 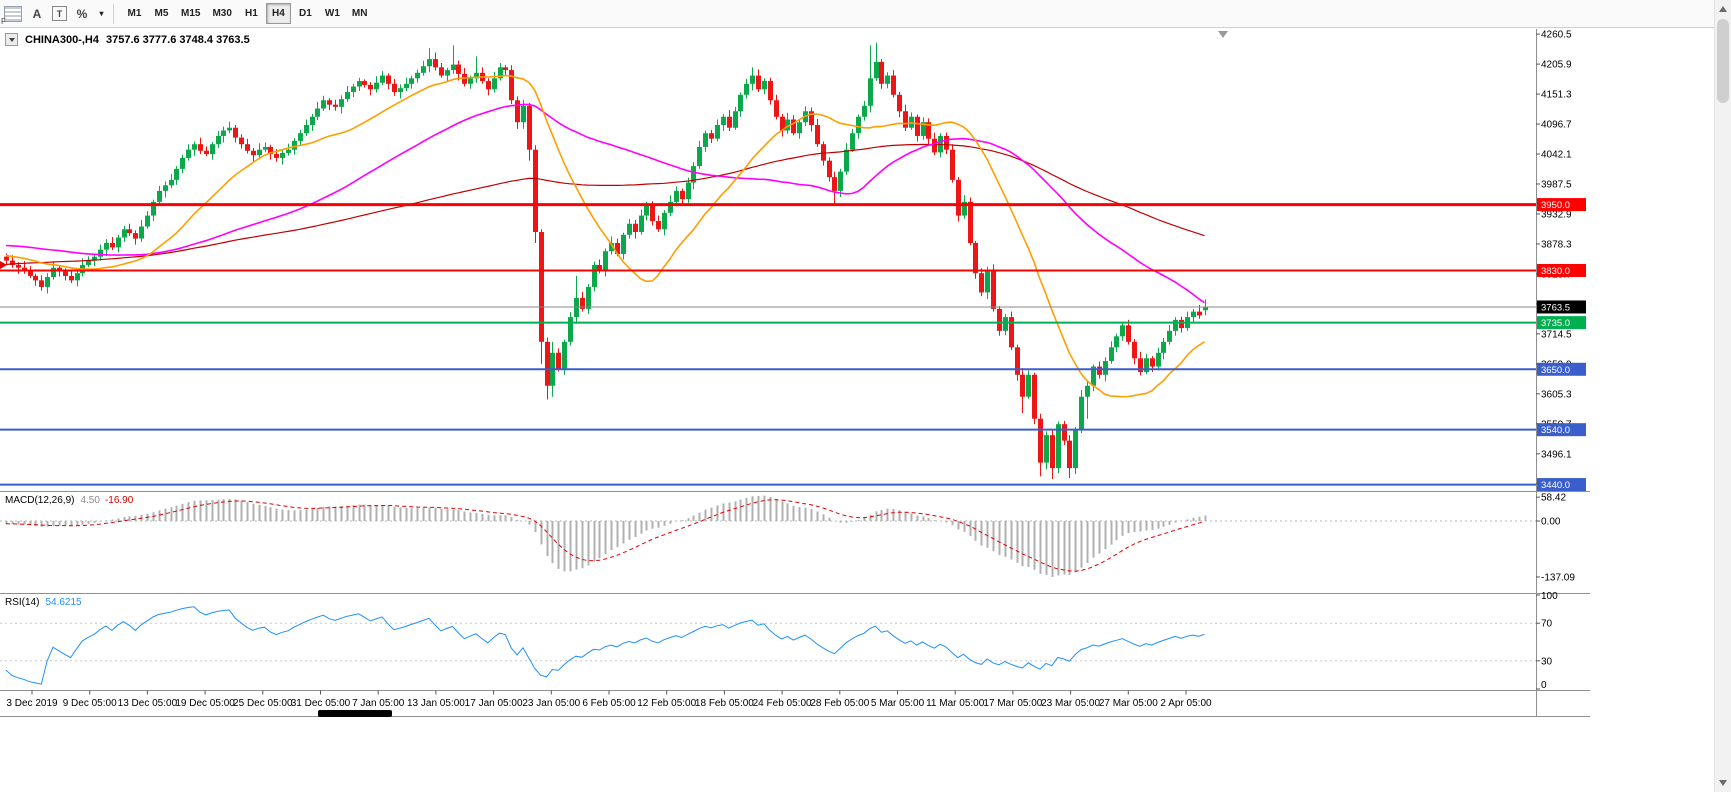 What do you see at coordinates (378, 703) in the screenshot?
I see `time-label: 7 Jan 05:00` at bounding box center [378, 703].